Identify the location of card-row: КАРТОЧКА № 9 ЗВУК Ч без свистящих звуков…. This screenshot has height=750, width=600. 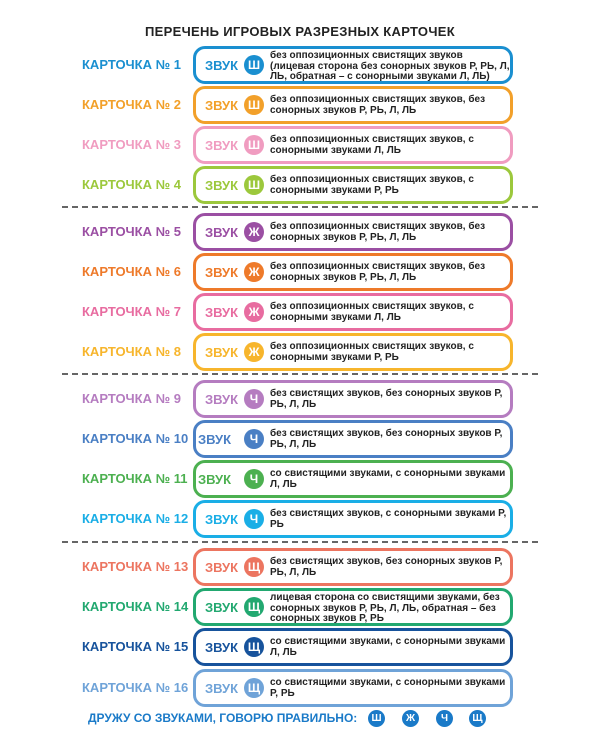
(300, 399).